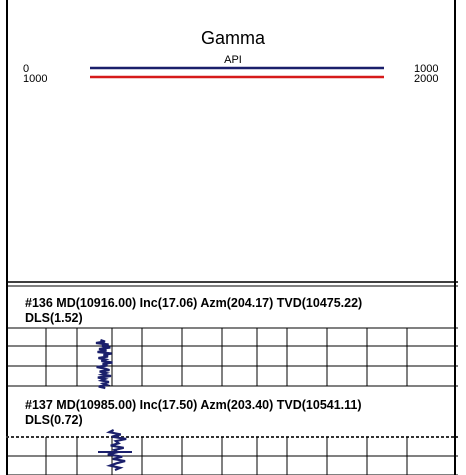 Image resolution: width=466 pixels, height=475 pixels. I want to click on survey-136-line-2: DLS(1.52), so click(54, 318).